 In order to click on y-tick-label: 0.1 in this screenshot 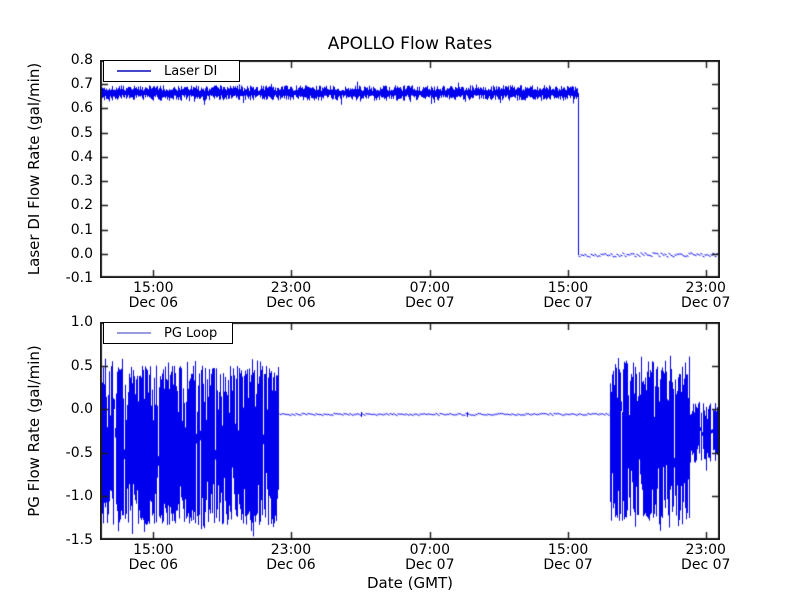, I will do `click(81, 229)`.